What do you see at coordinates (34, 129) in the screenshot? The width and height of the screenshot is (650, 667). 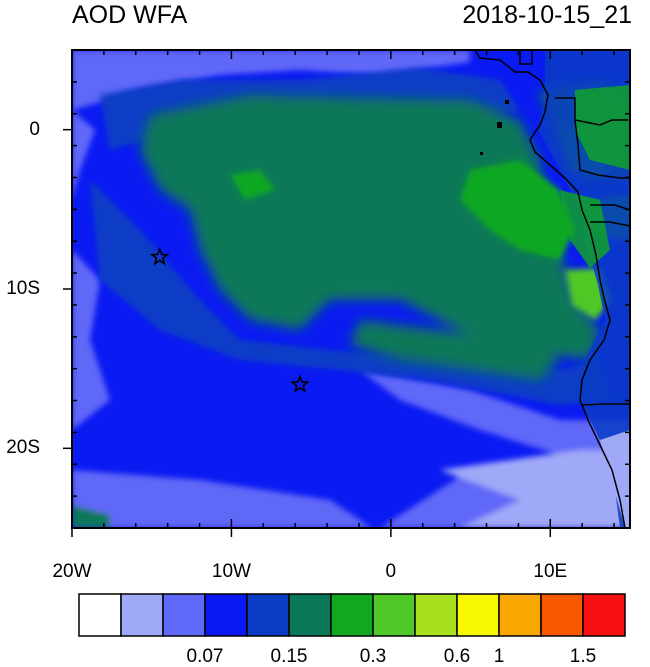 I see `y-tick-label: 0` at bounding box center [34, 129].